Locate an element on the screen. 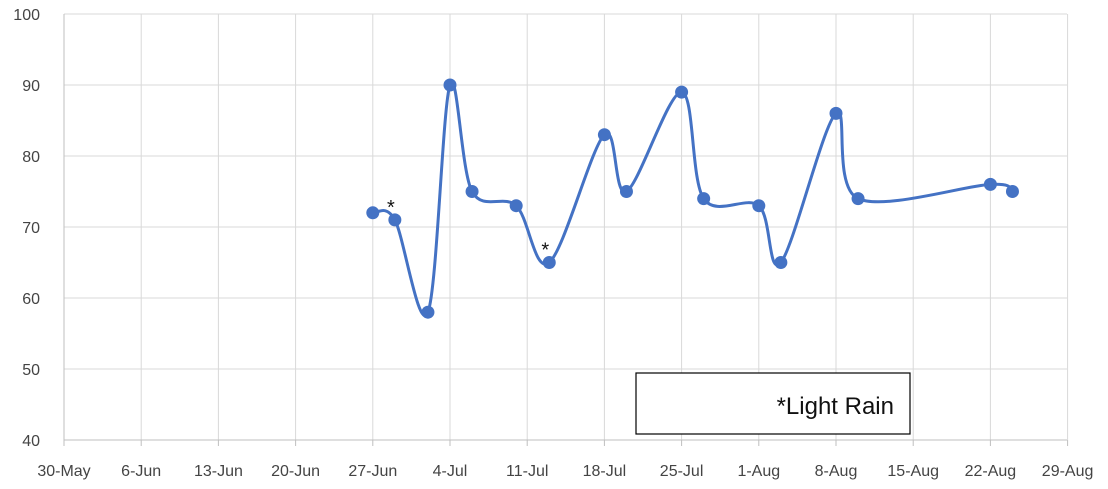  x-tick-label: 1-Aug is located at coordinates (758, 471).